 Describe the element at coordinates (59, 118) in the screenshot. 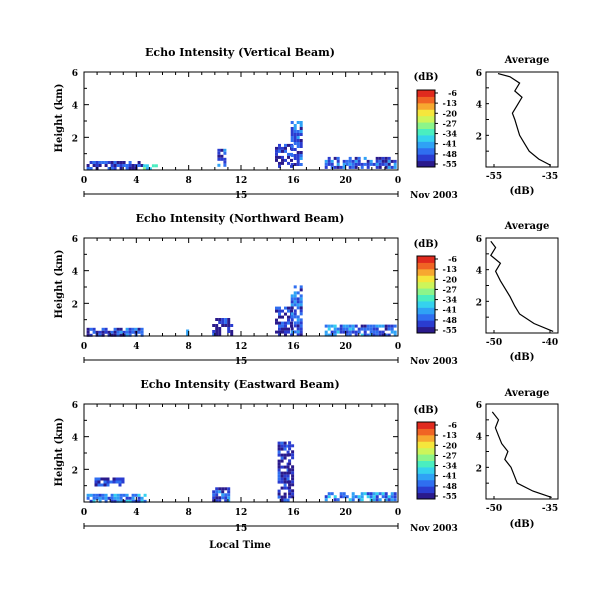

I see `y-axis-label: Height (km)` at that location.